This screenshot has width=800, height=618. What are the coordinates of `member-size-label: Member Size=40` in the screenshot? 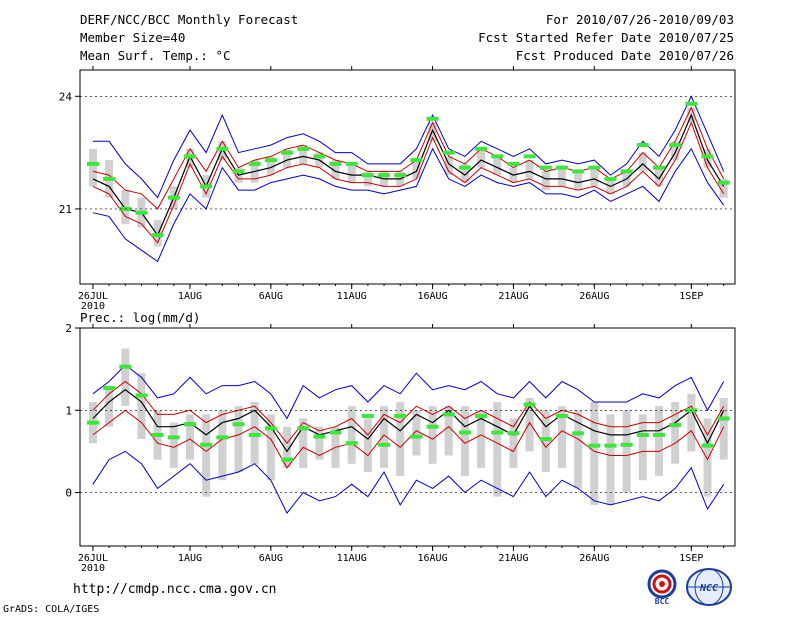 It's located at (133, 37).